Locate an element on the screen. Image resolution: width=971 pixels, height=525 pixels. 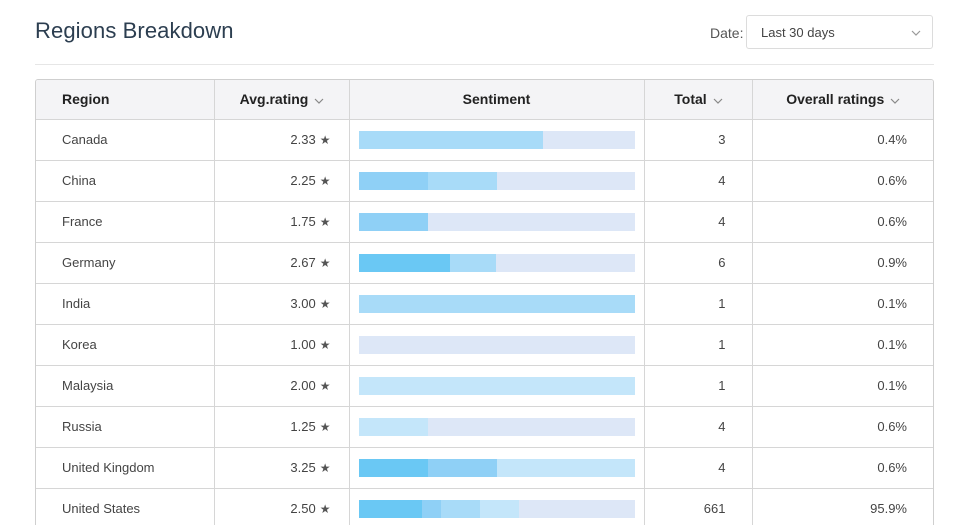
column-header-sentiment: Sentiment is located at coordinates (496, 100).